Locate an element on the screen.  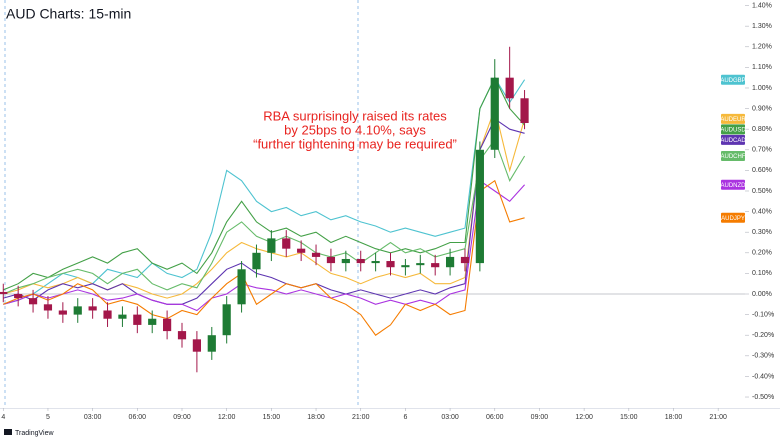
legend-label: AUDJPY is located at coordinates (733, 219).